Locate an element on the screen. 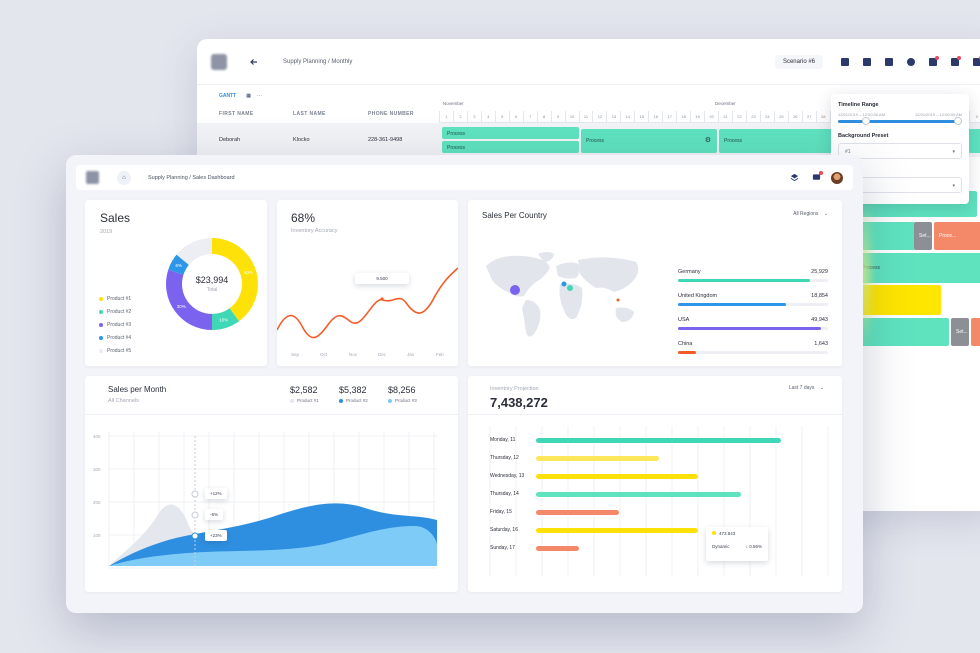 The width and height of the screenshot is (980, 653). avatar is located at coordinates (837, 177).